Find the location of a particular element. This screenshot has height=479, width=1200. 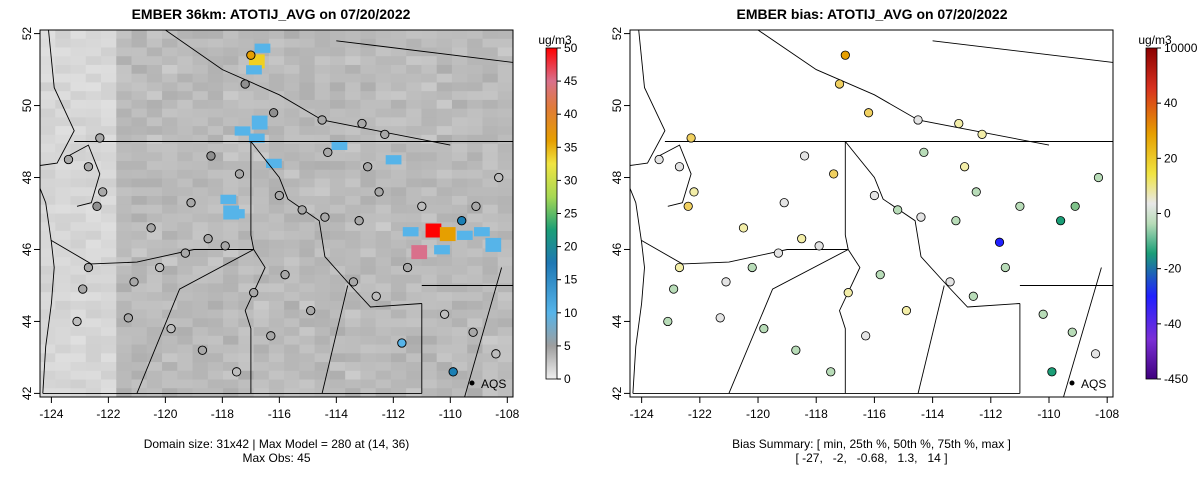

hotspot-cell is located at coordinates (464, 235).